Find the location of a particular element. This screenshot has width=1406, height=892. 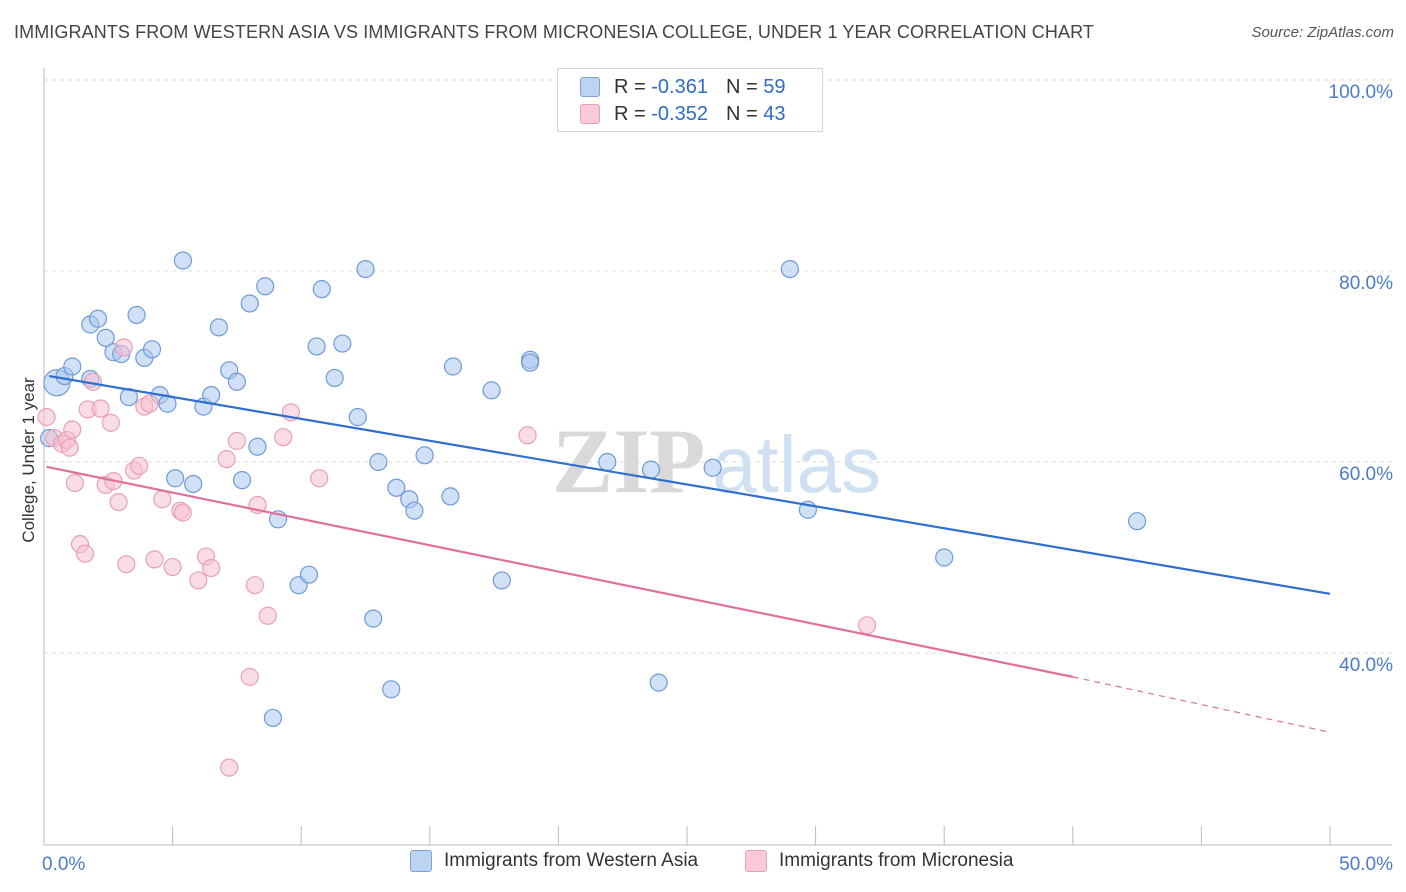

legend-r-value: -0.352 is located at coordinates (679, 113).